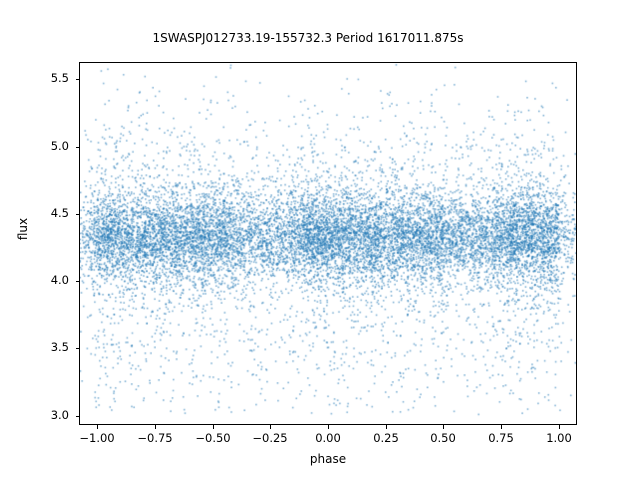  Describe the element at coordinates (155, 438) in the screenshot. I see `x-tick-label: −0.75` at that location.